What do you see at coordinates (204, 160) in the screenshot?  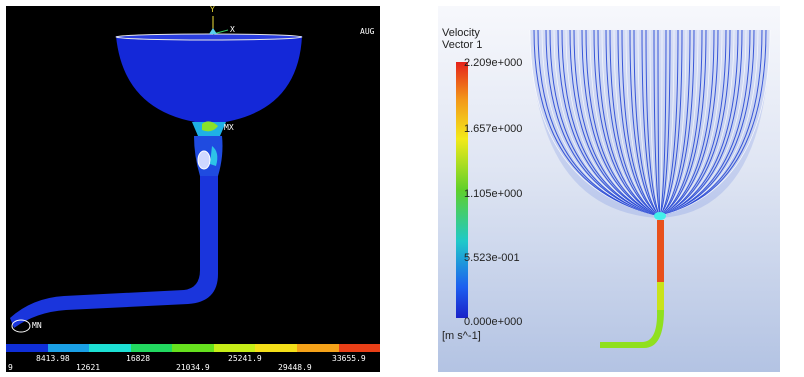 I see `pipe-opening` at bounding box center [204, 160].